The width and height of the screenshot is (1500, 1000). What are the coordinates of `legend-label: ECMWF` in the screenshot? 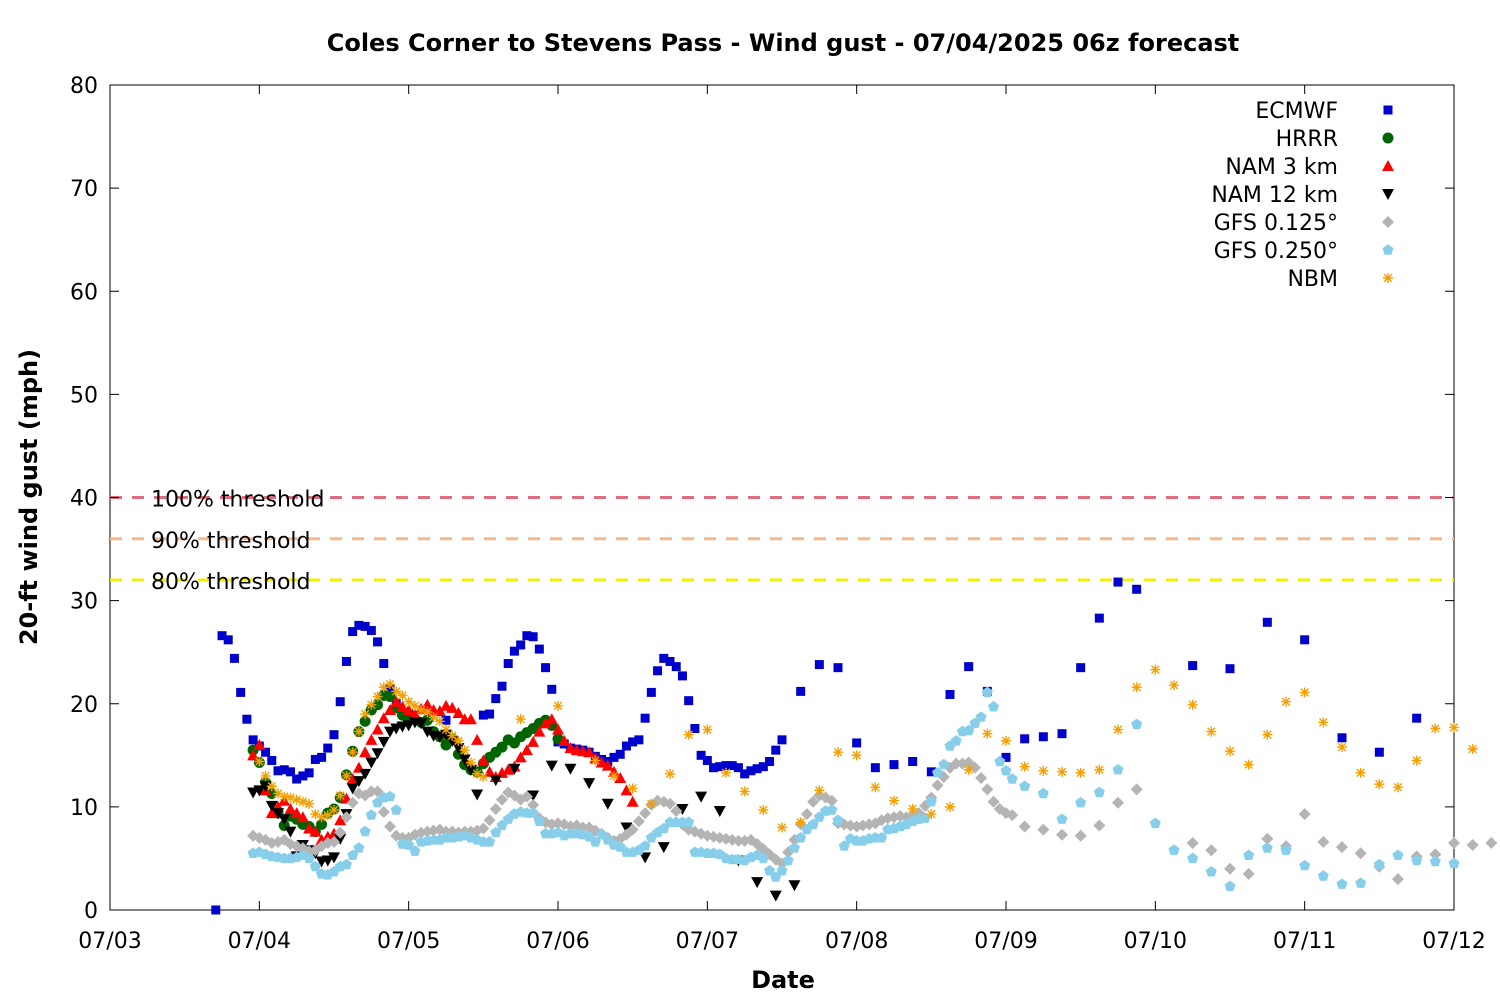 It's located at (1296, 111).